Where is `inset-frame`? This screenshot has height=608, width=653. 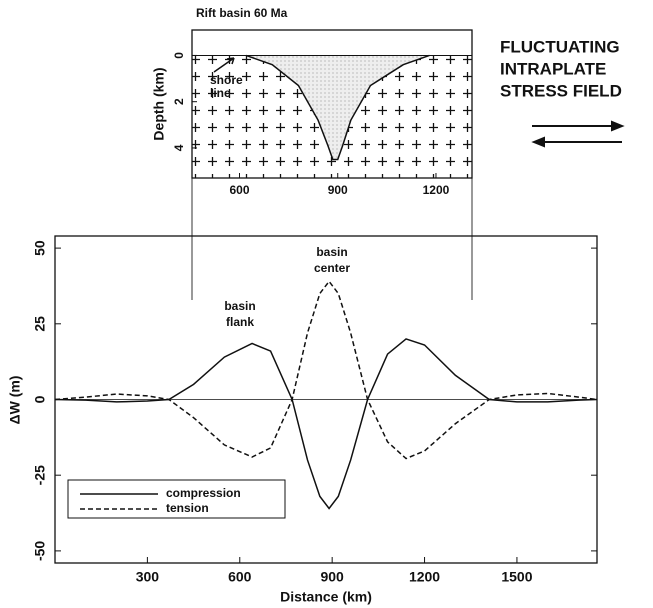 inset-frame is located at coordinates (332, 104).